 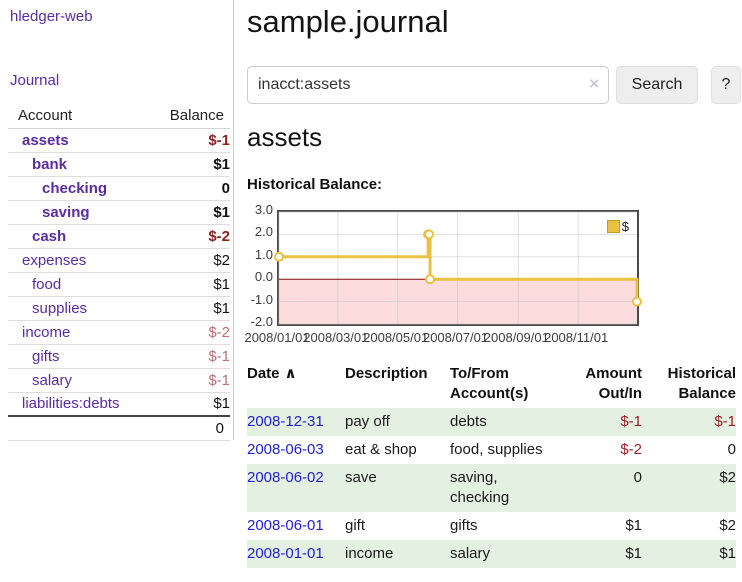 I want to click on x-tick-label: 2008/03/01, so click(x=336, y=337).